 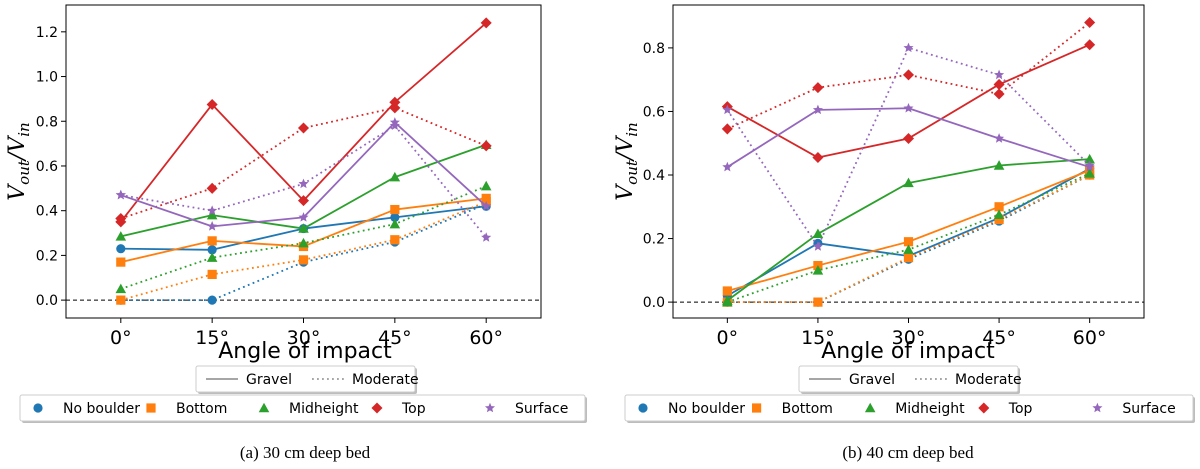 What do you see at coordinates (47, 212) in the screenshot?
I see `y-tick-label: 0.4` at bounding box center [47, 212].